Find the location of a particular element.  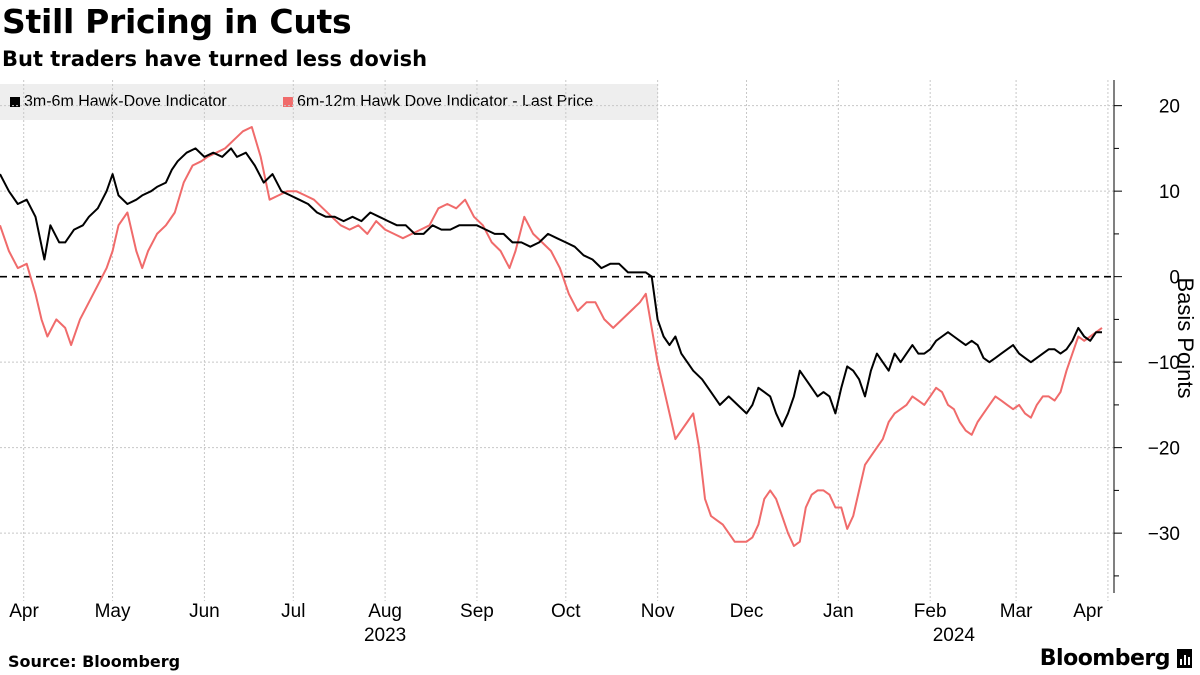

x-tick-label: Jun is located at coordinates (204, 611).